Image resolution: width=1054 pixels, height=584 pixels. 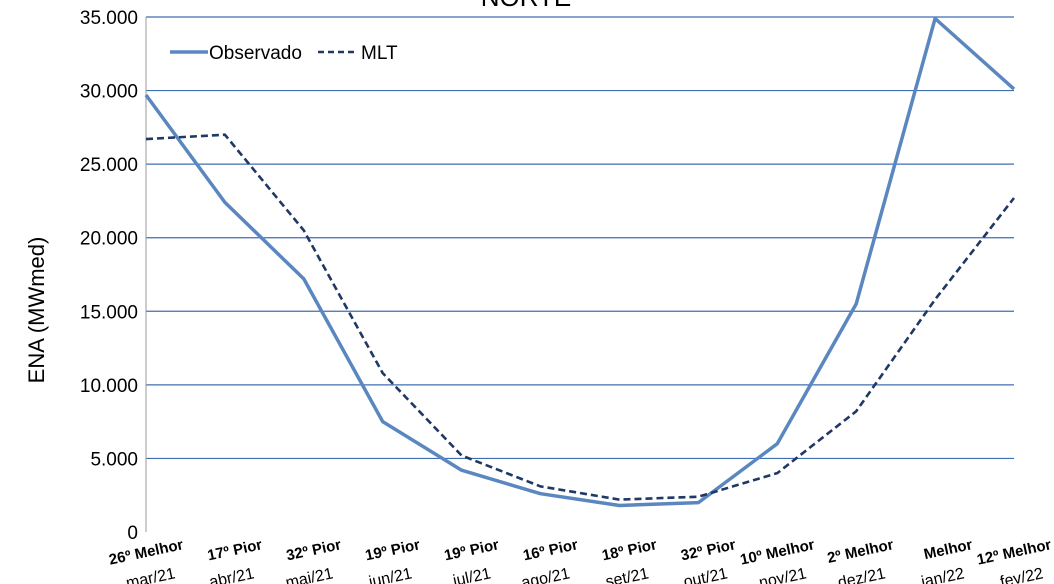 I want to click on legend-mlt-label: MLT, so click(x=379, y=53).